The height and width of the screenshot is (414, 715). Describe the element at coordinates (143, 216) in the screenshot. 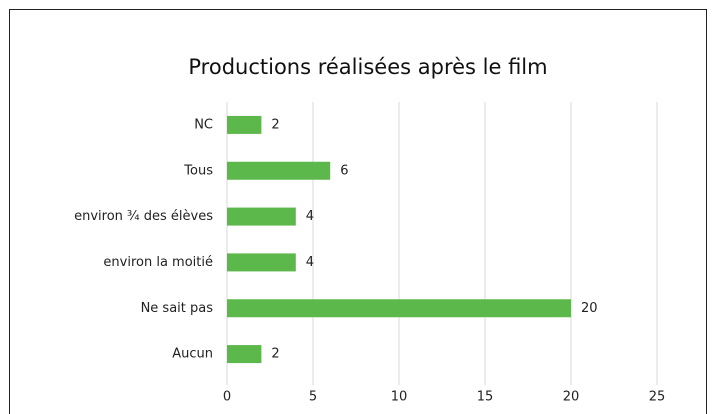

I see `y-tick-label: environ ¾ des élèves` at that location.